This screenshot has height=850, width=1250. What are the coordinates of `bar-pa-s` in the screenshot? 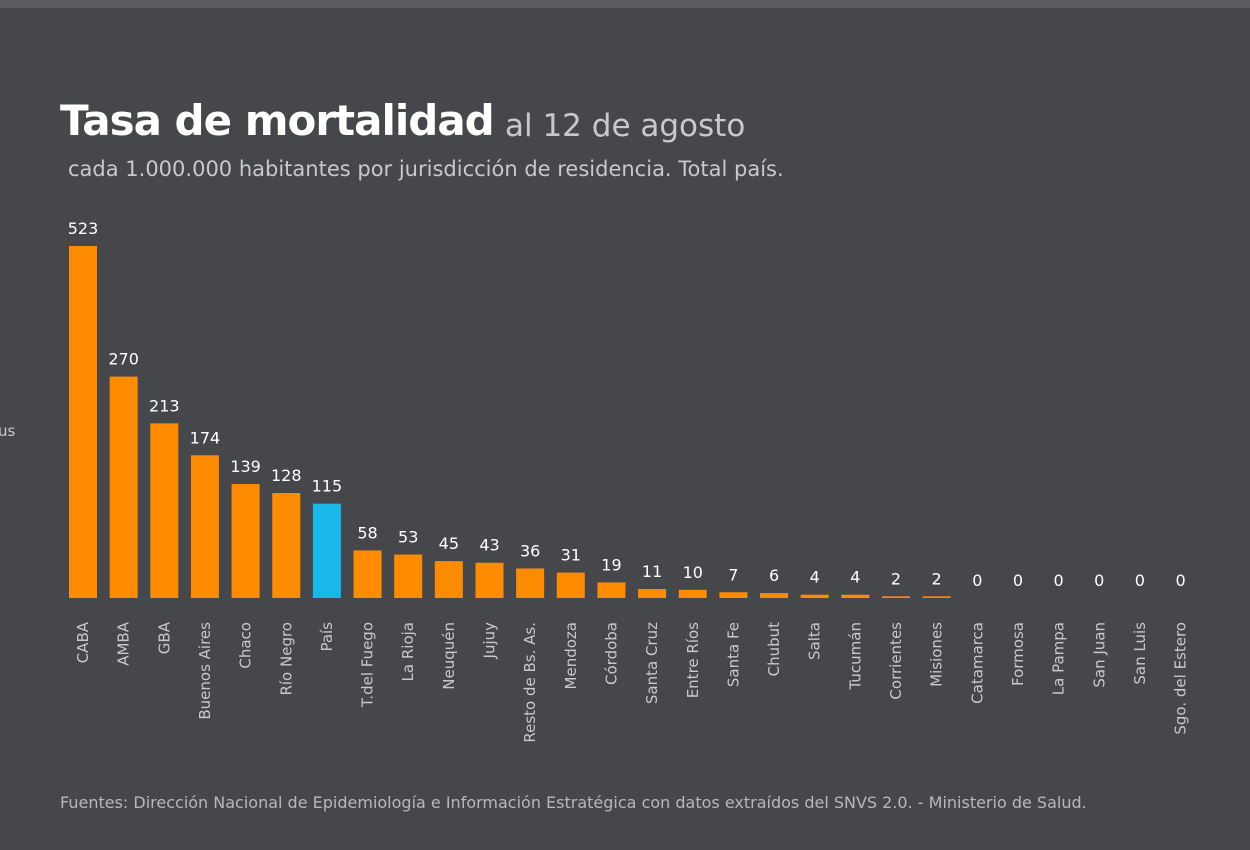 It's located at (326, 550).